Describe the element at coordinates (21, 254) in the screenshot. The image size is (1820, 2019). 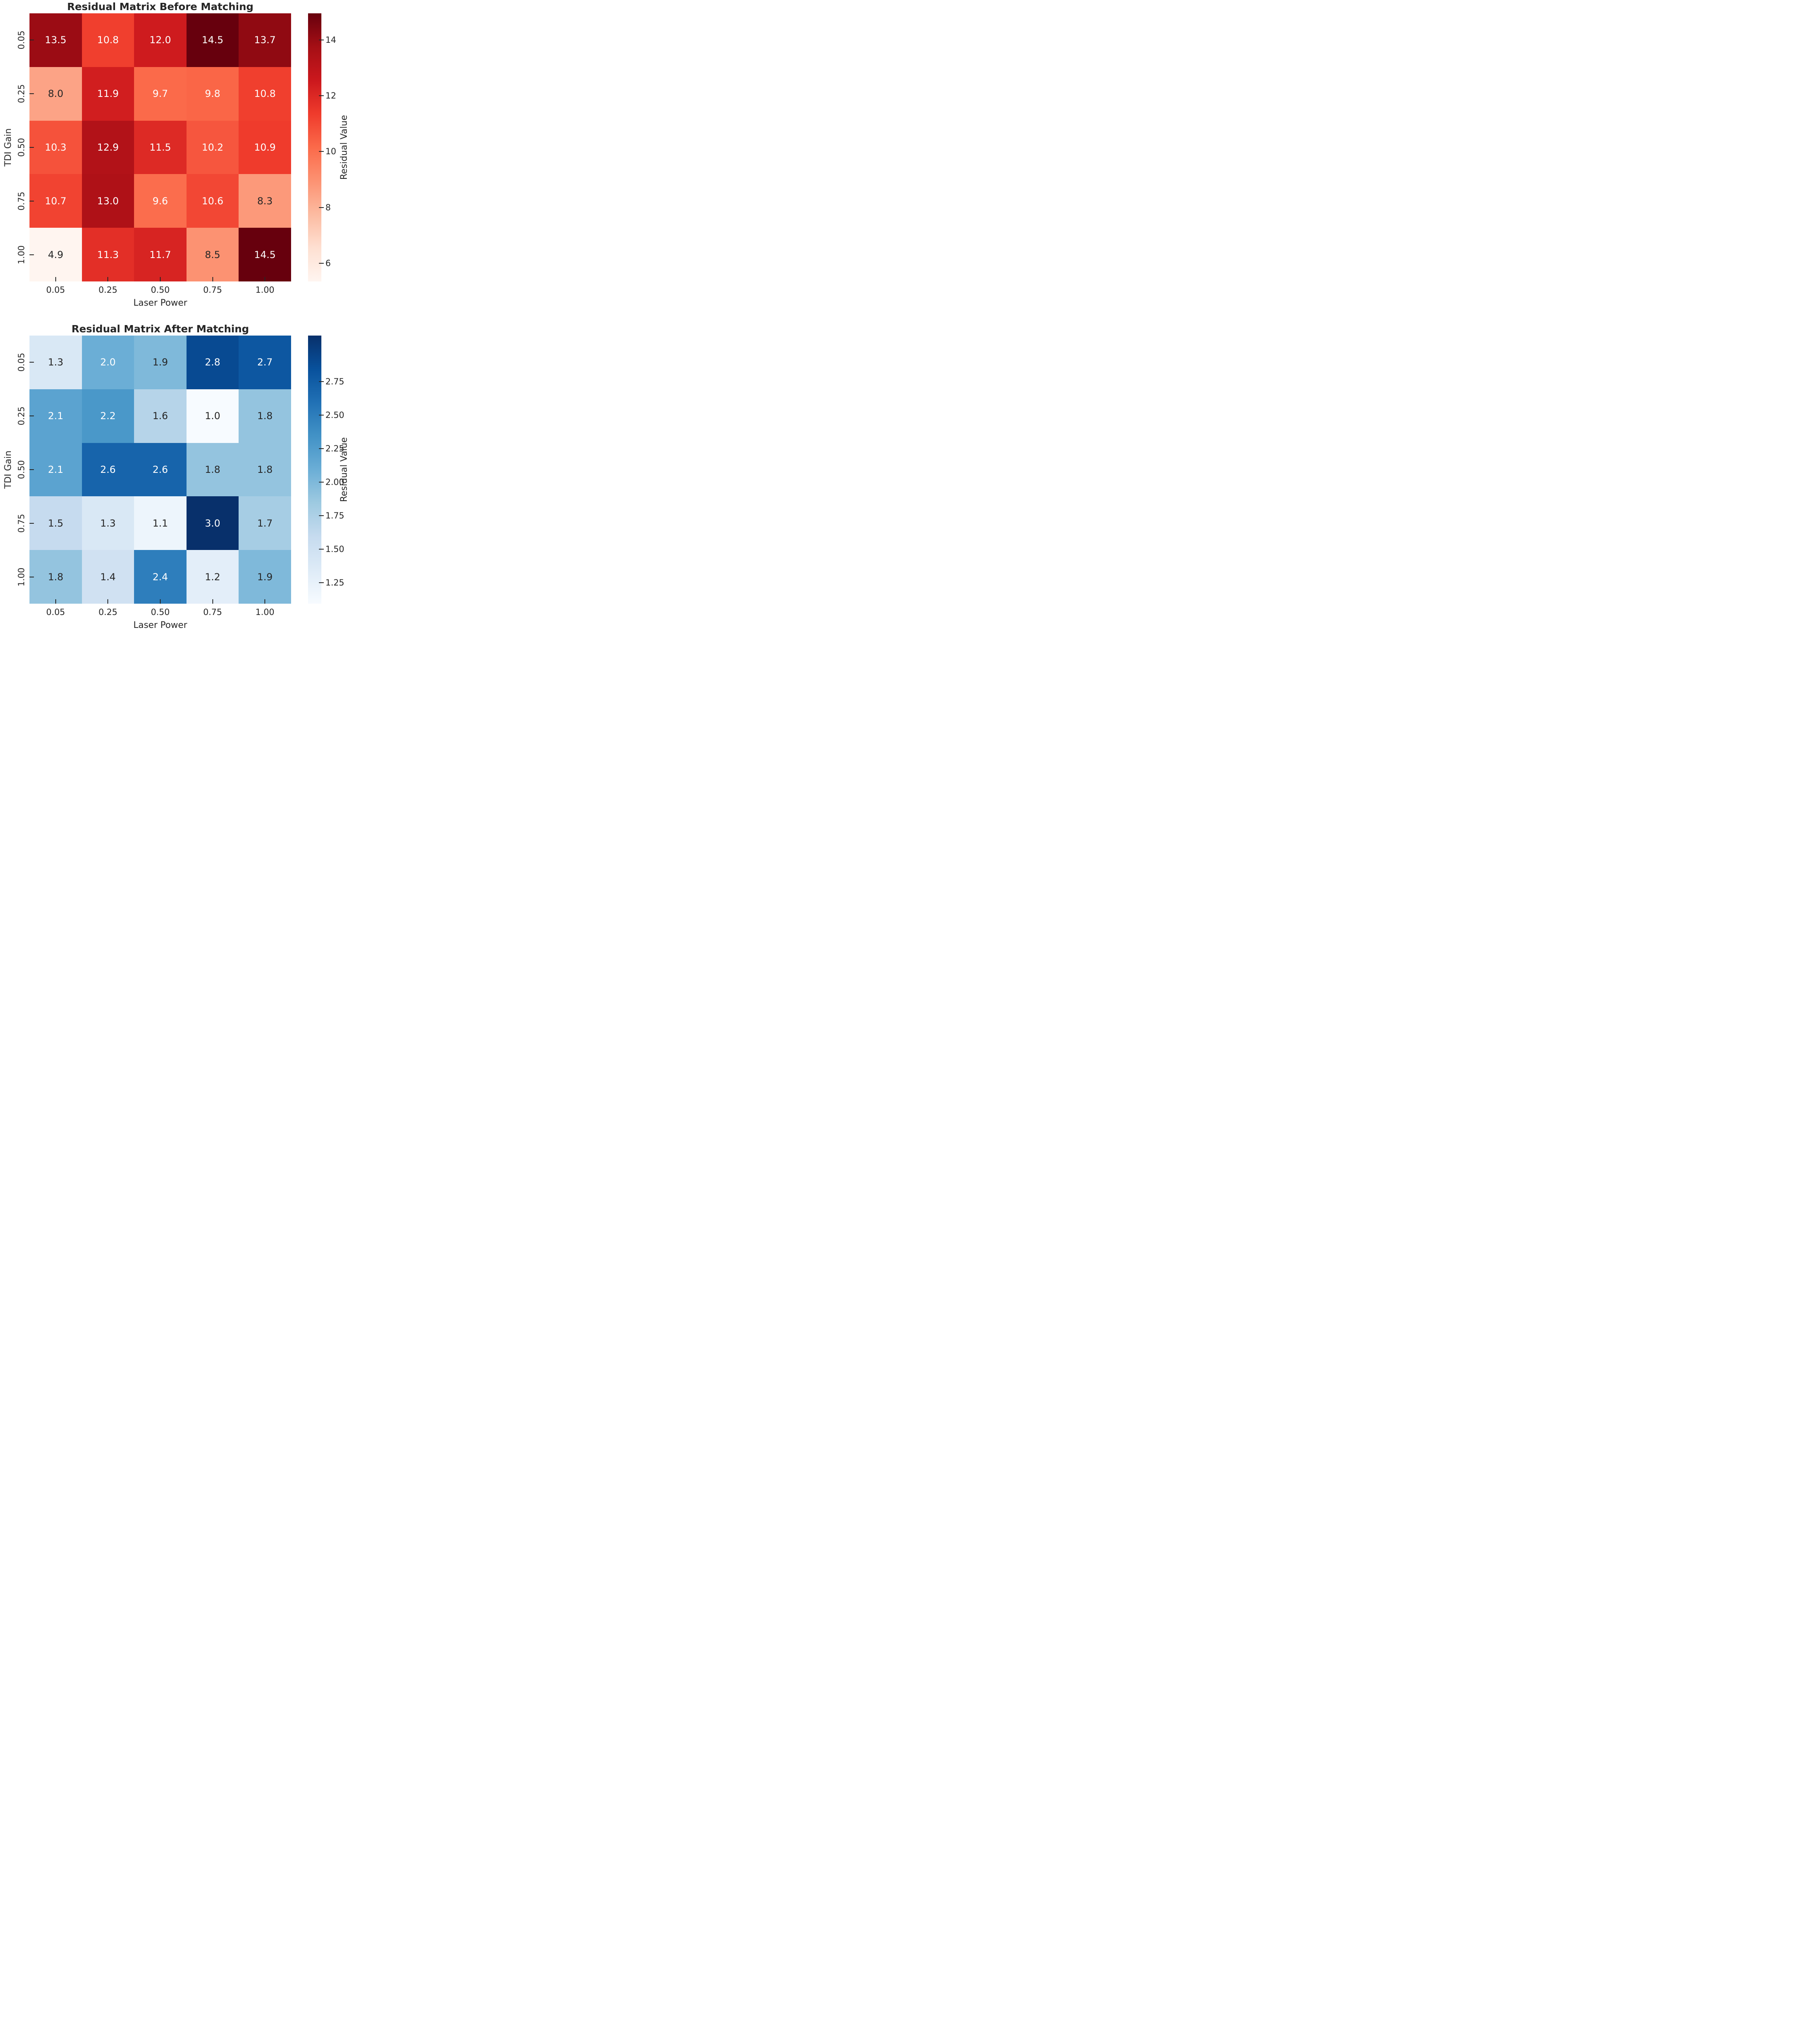
I see `y-tick-label: 1.00` at that location.